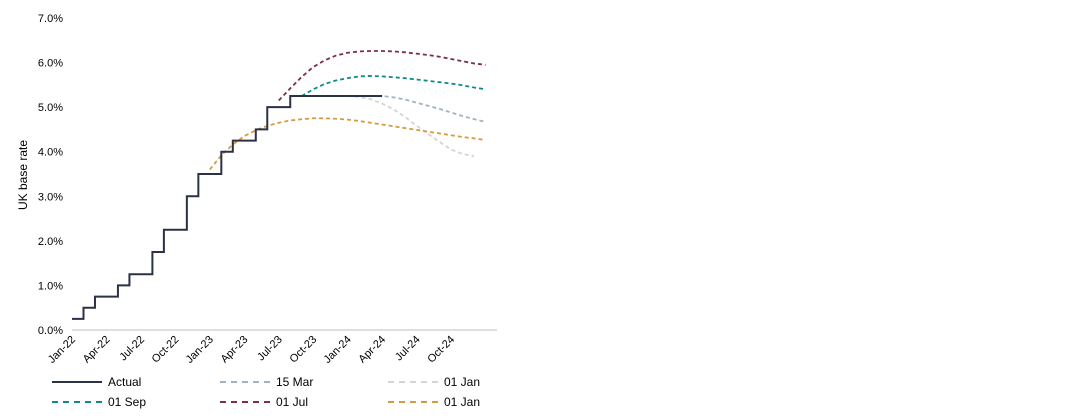  Describe the element at coordinates (166, 350) in the screenshot. I see `x-tick-label: Oct-22` at that location.